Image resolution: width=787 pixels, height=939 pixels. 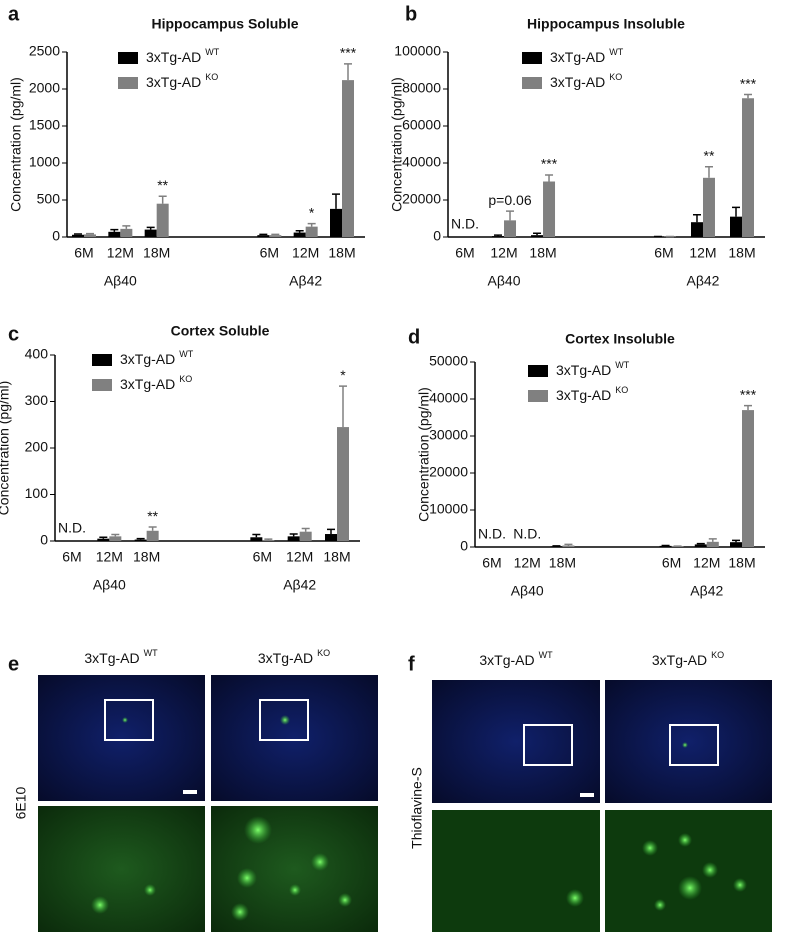 What do you see at coordinates (602, 806) in the screenshot?
I see `micrograph-panel-f` at bounding box center [602, 806].